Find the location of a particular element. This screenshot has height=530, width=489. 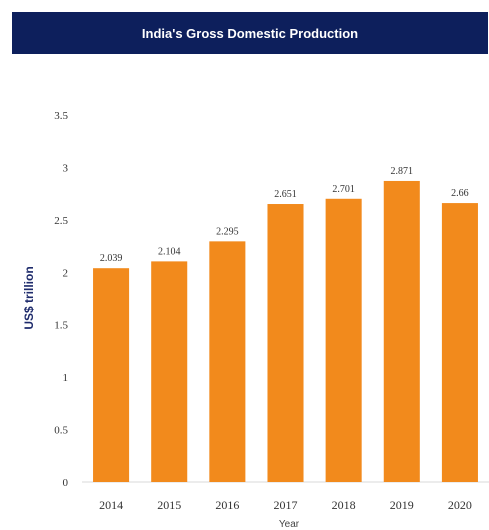

y-tick-label: 1 is located at coordinates (66, 378).